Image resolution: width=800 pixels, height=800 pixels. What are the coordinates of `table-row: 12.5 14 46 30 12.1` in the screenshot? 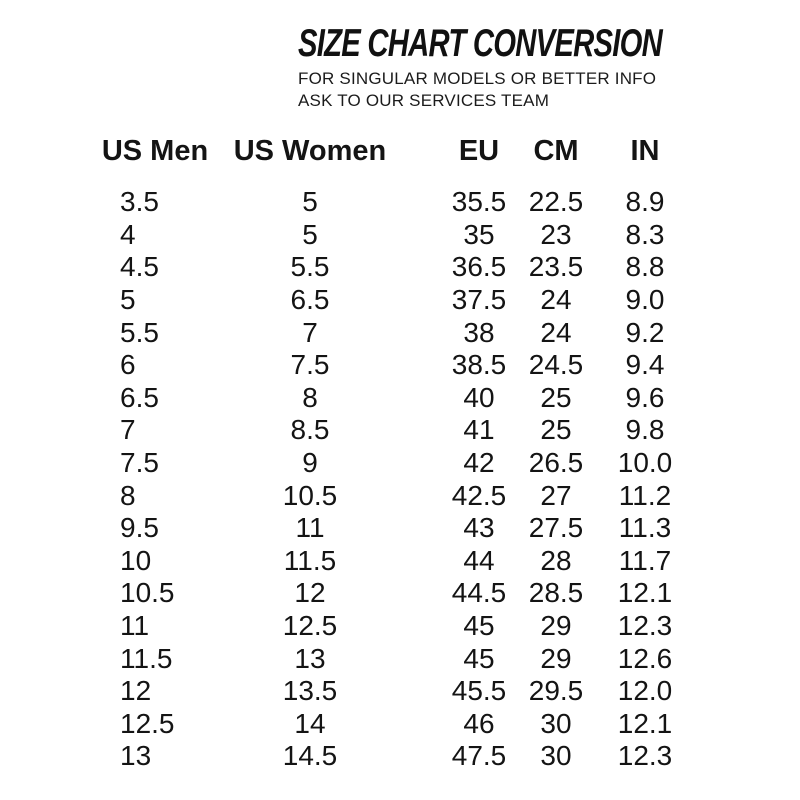 It's located at (400, 724).